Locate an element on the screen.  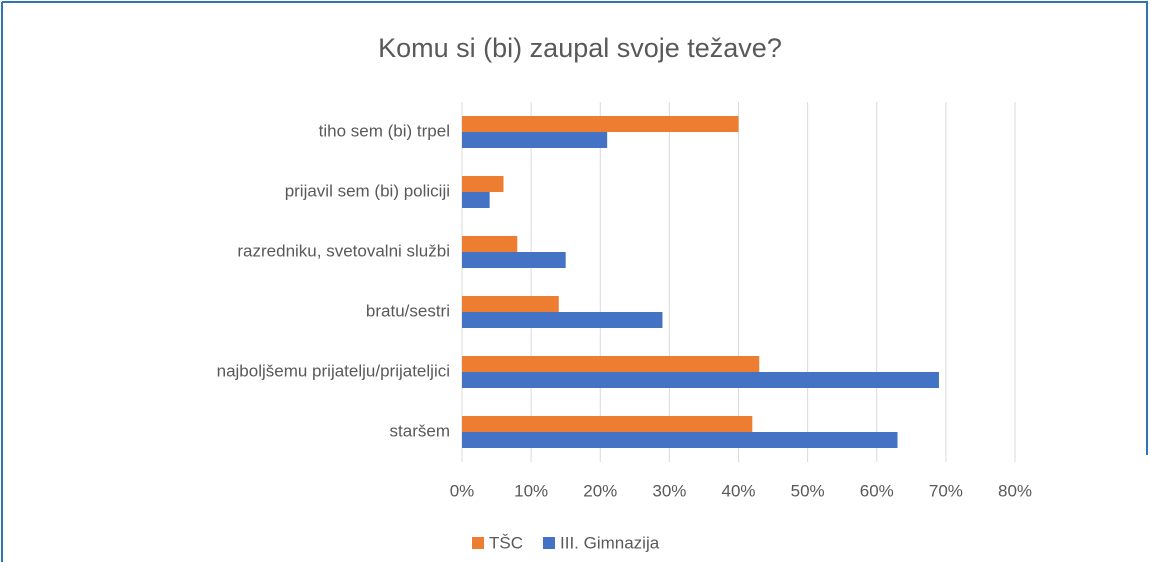
y-tick-label: prijavil sem (bi) policiji is located at coordinates (367, 190).